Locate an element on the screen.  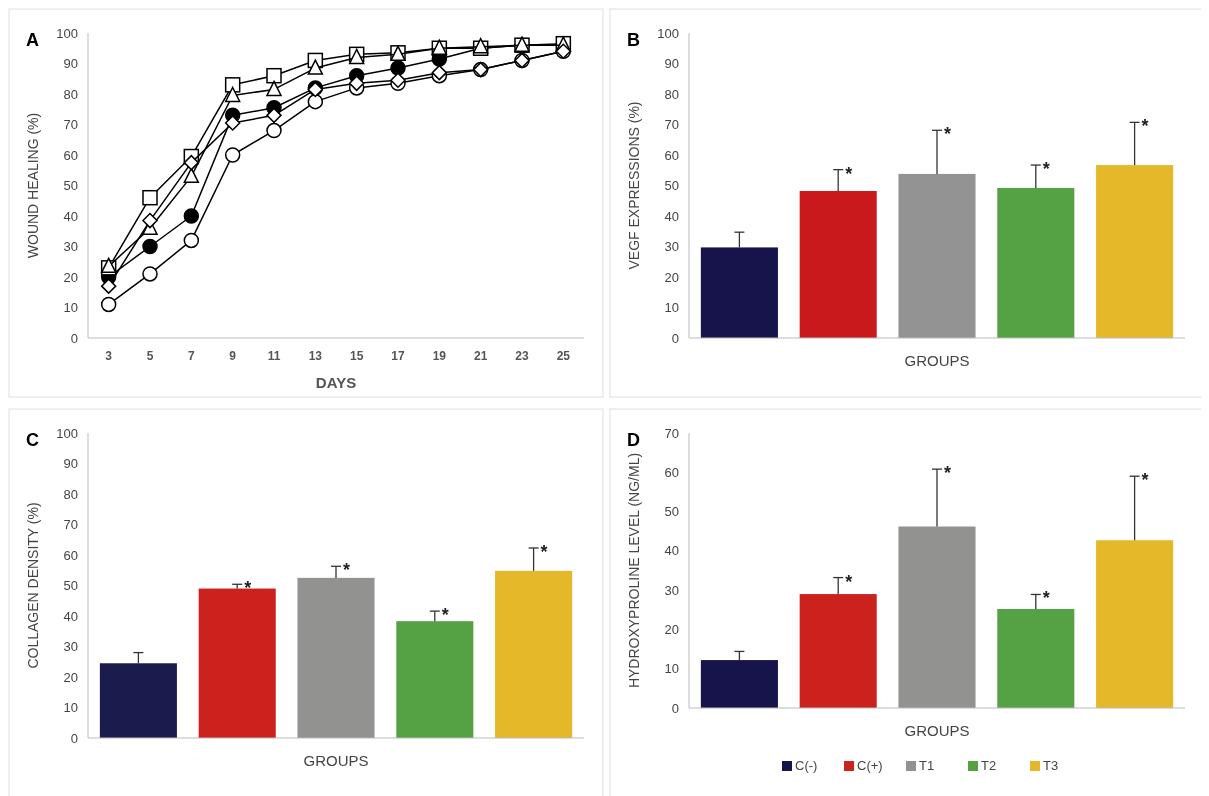
x-tick-label: 23 is located at coordinates (522, 356).